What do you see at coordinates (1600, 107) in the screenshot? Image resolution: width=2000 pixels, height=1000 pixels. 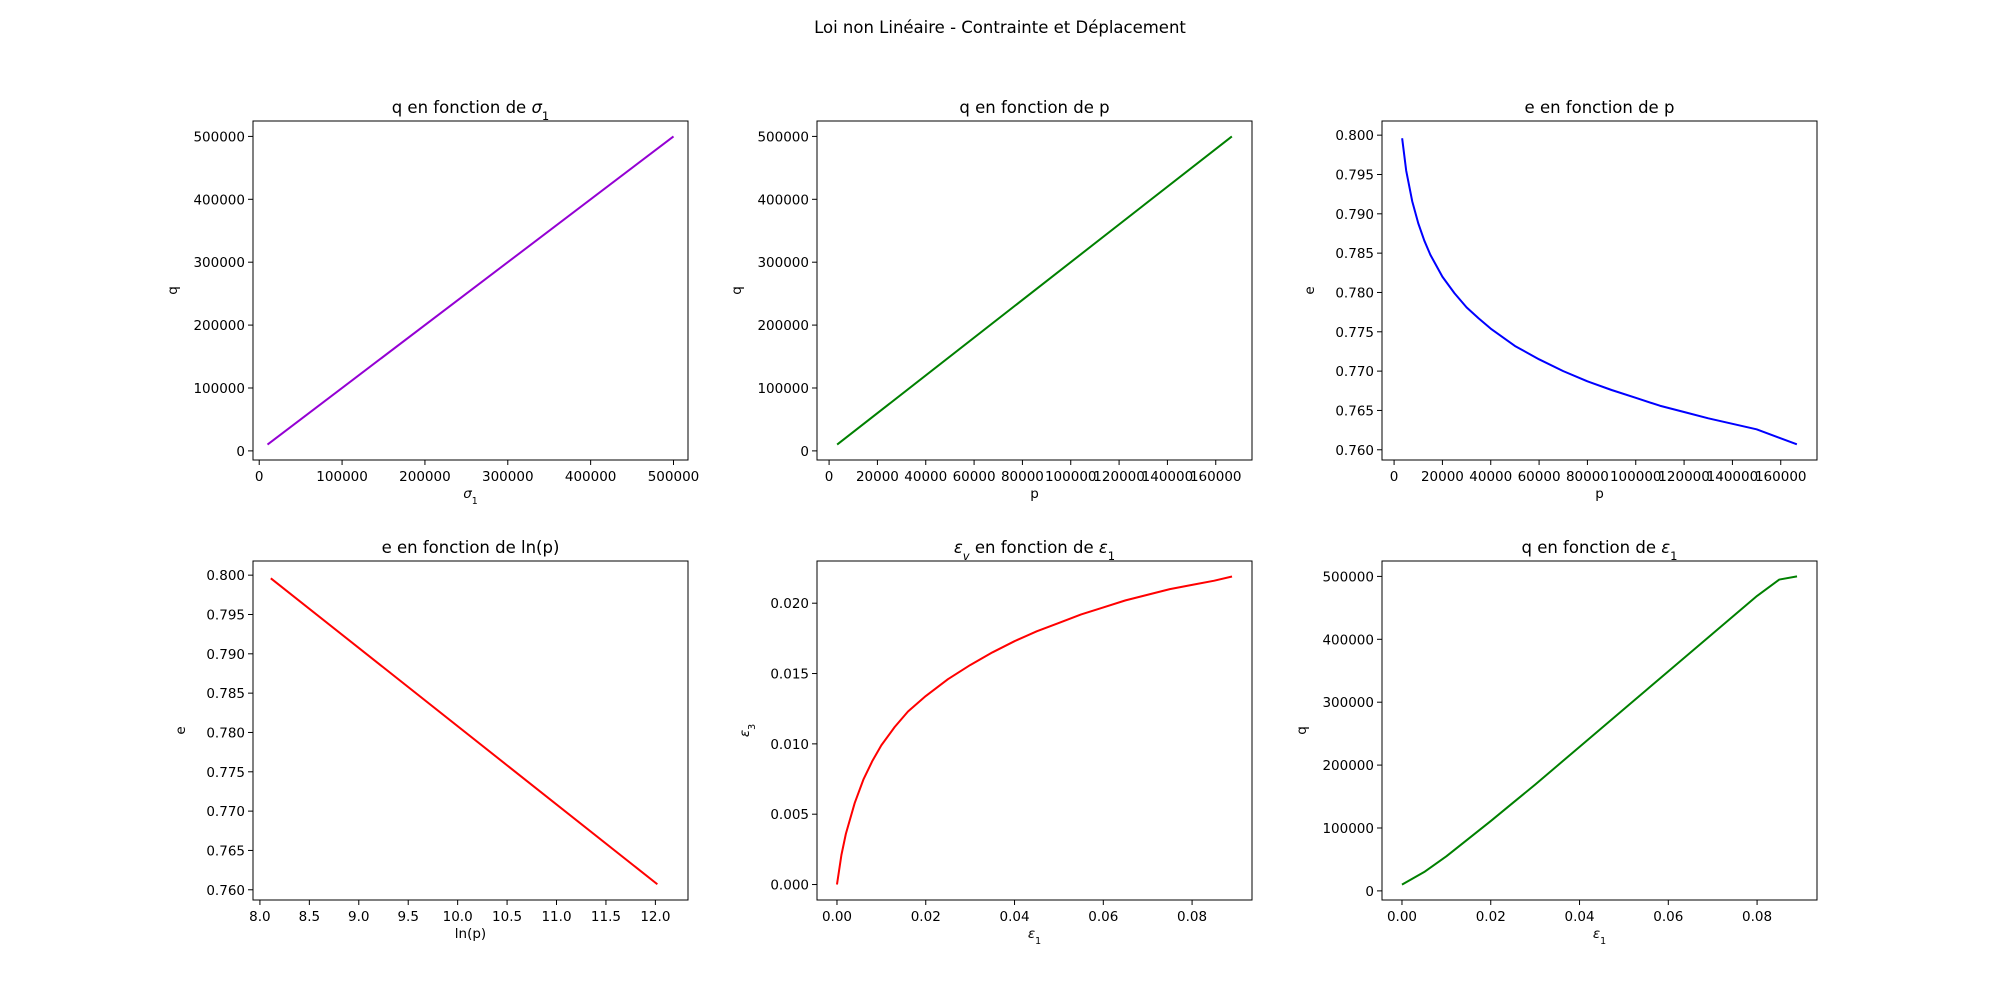 I see `subplot-title: e en fonction de p` at bounding box center [1600, 107].